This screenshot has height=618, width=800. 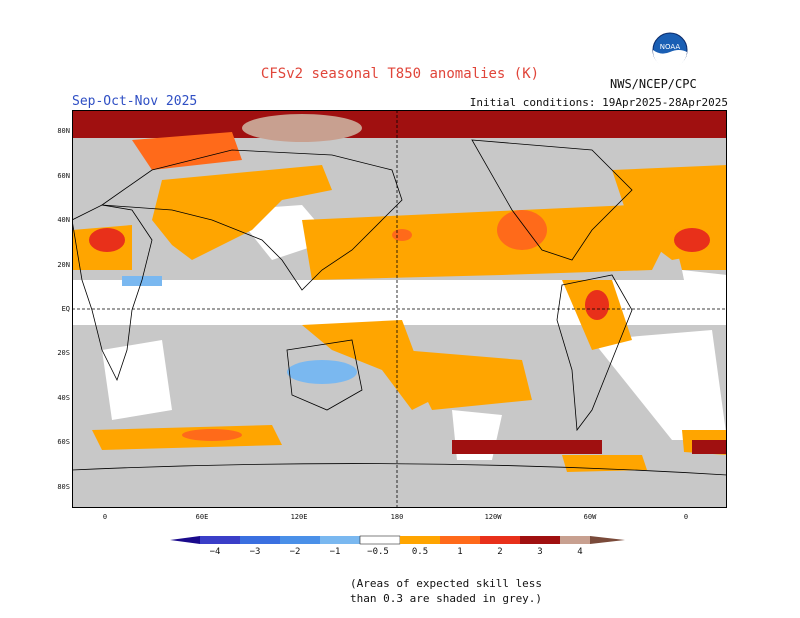 What do you see at coordinates (380, 540) in the screenshot?
I see `colorbar-neutral` at bounding box center [380, 540].